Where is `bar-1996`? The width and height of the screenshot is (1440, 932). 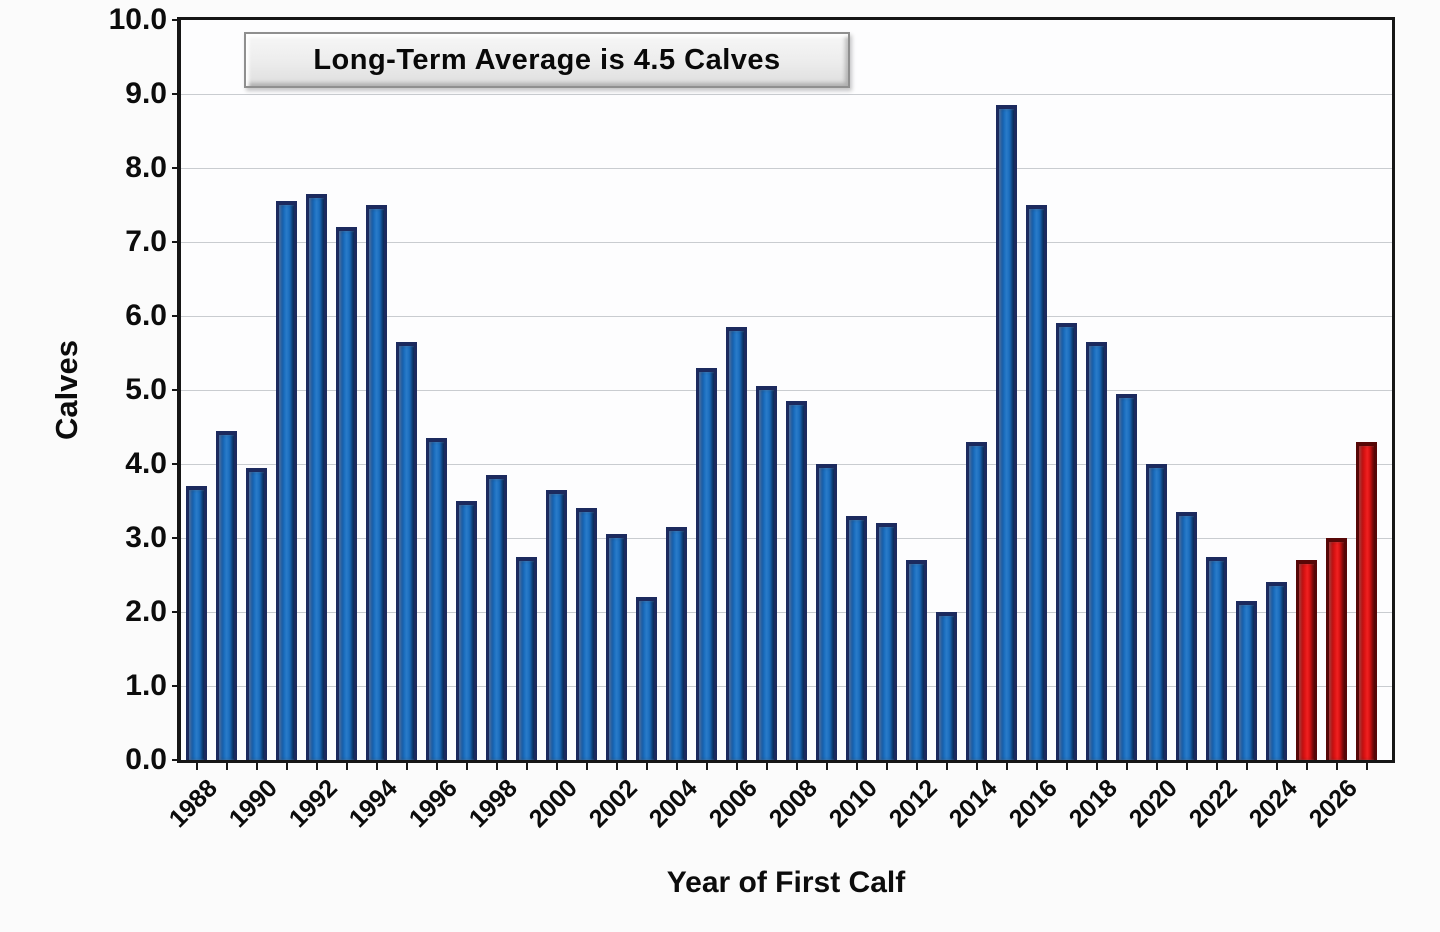
bar-1996 is located at coordinates (436, 599).